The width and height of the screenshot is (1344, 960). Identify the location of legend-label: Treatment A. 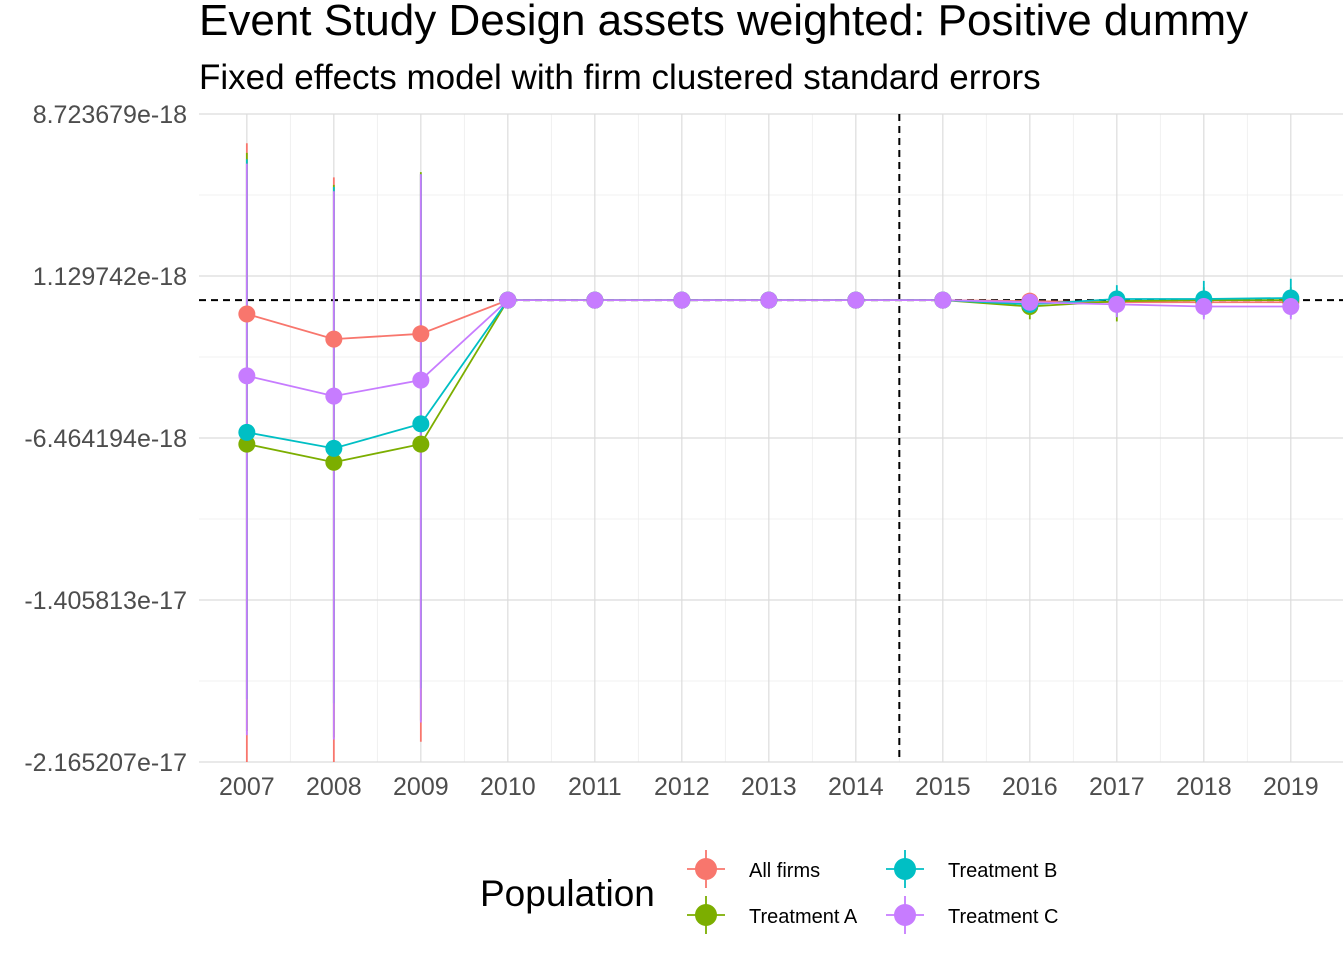
(803, 917).